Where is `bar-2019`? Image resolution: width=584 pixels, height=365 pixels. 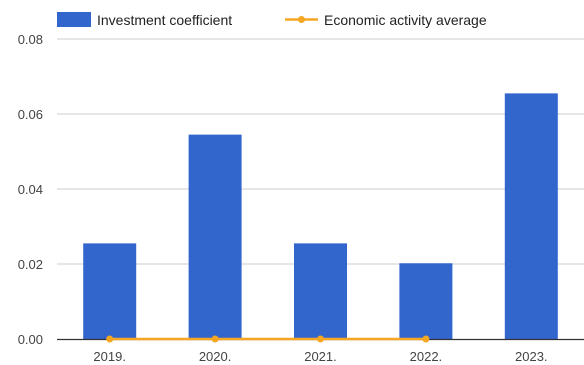 bar-2019 is located at coordinates (110, 291).